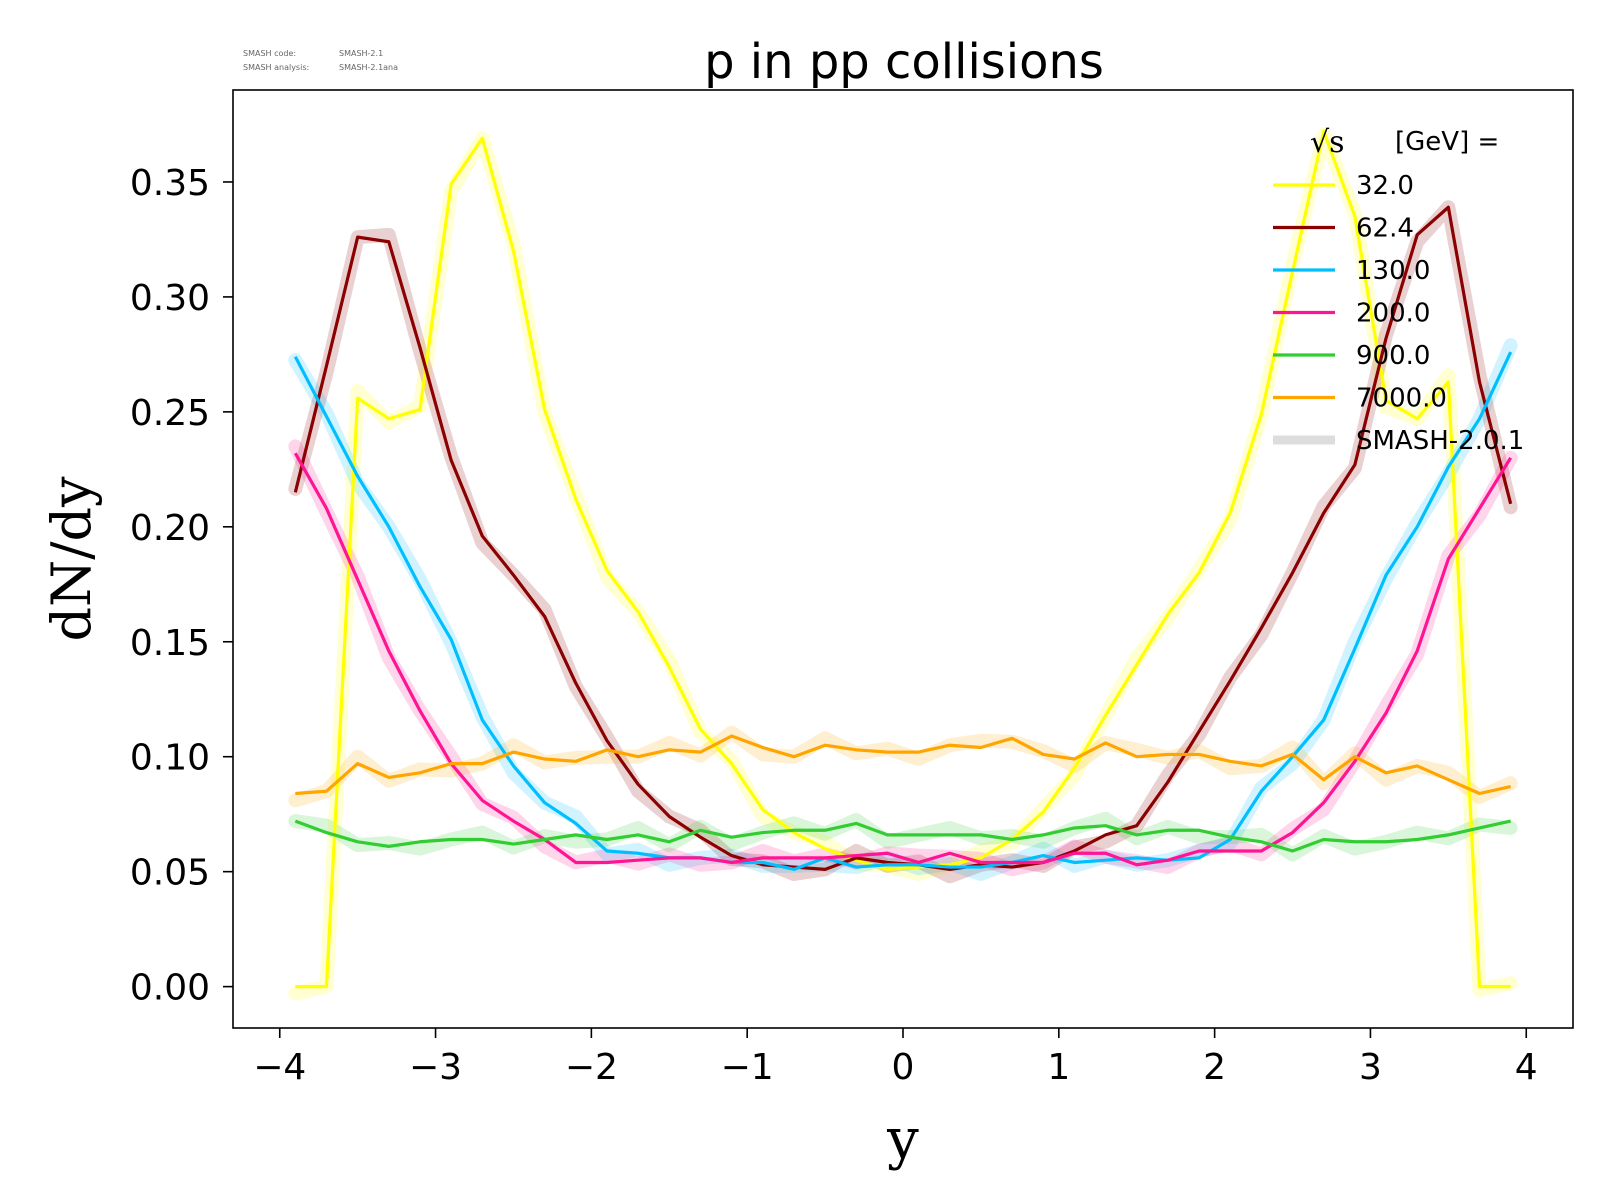 The width and height of the screenshot is (1600, 1200). Describe the element at coordinates (361, 53) in the screenshot. I see `smash-code-value: SMASH-2.1` at that location.